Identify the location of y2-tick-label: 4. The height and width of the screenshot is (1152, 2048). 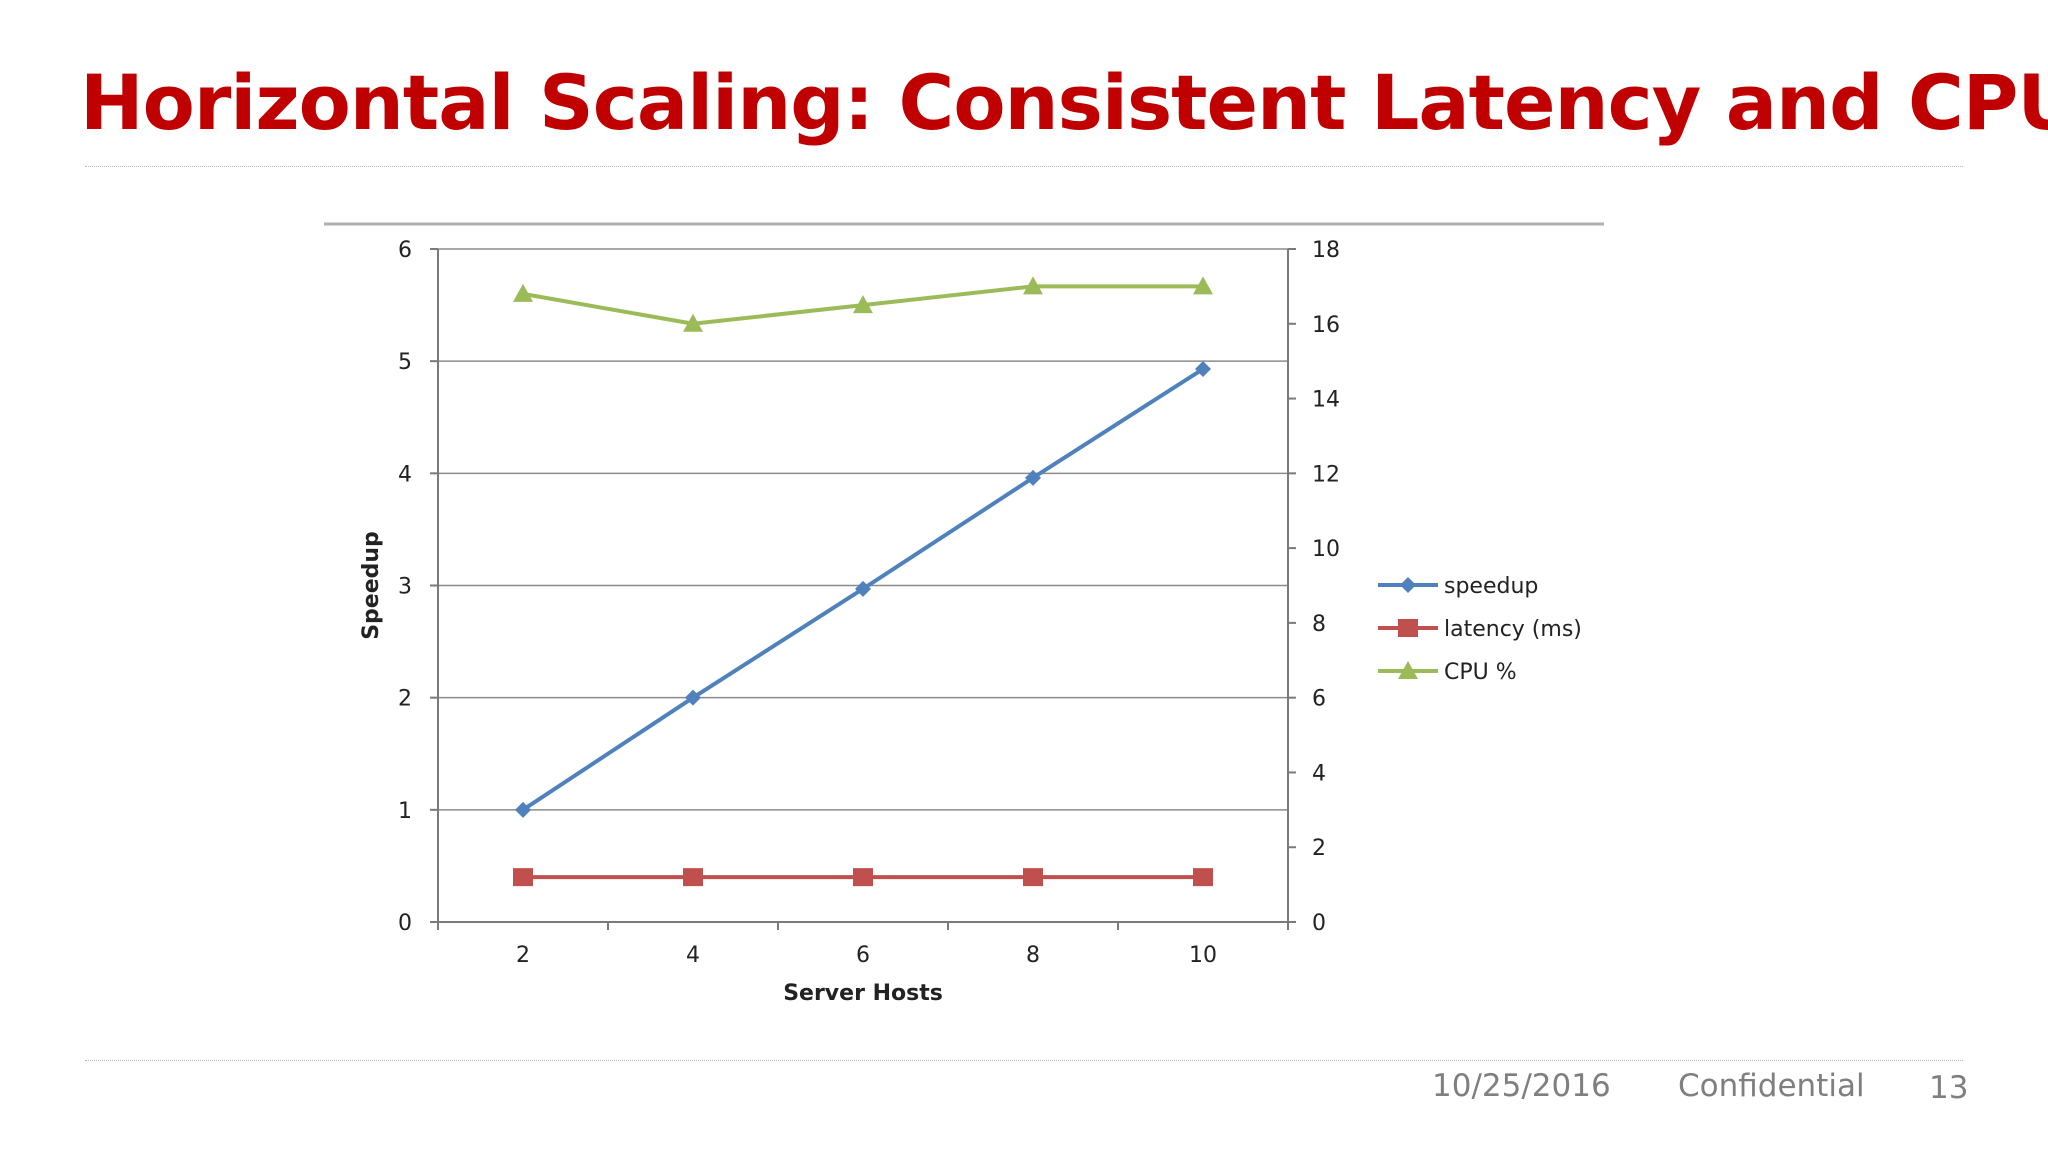
(1319, 773).